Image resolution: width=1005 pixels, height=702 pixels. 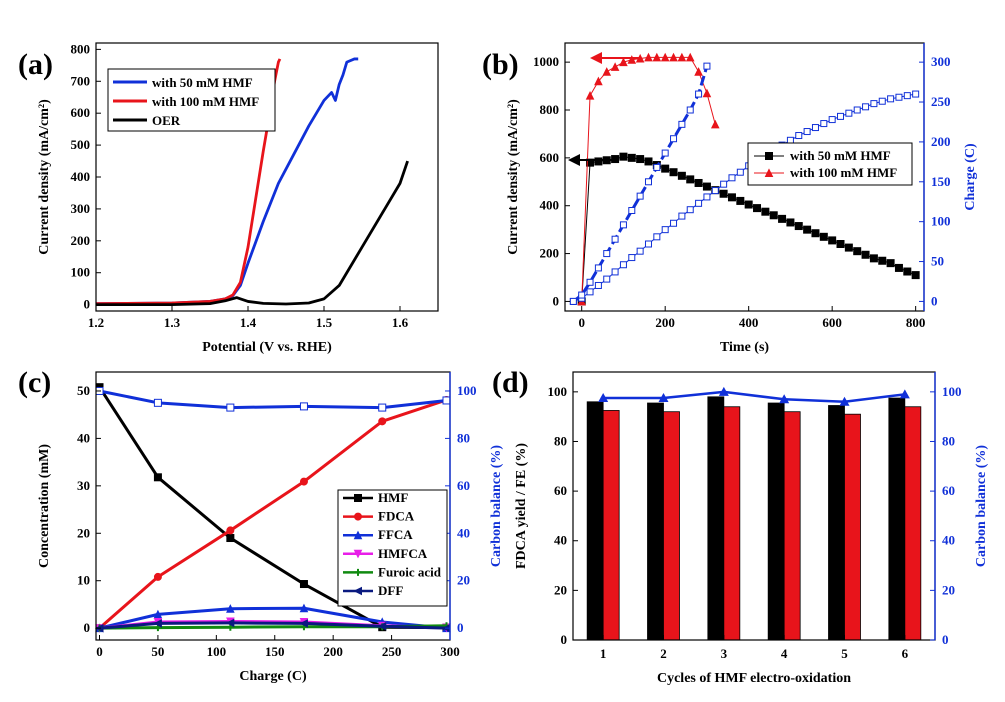 What do you see at coordinates (463, 437) in the screenshot?
I see `c-y2-tick-label: 80` at bounding box center [463, 437].